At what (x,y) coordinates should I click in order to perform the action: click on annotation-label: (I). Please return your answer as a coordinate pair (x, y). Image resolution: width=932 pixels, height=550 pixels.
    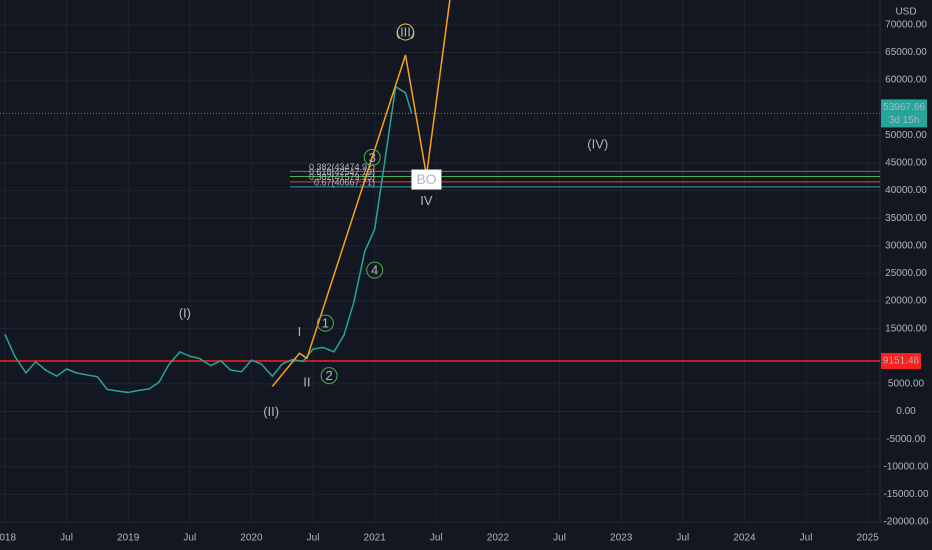
    Looking at the image, I should click on (185, 313).